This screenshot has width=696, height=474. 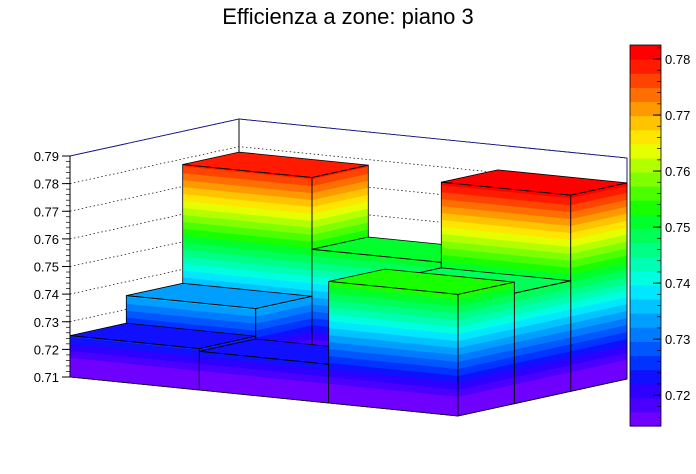 What do you see at coordinates (677, 283) in the screenshot?
I see `colorbar-label: 0.74` at bounding box center [677, 283].